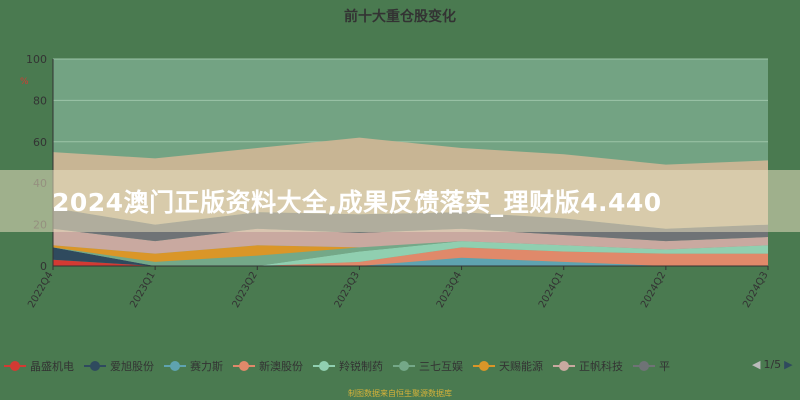  Describe the element at coordinates (551, 290) in the screenshot. I see `x-tick-label: 2024Q1` at that location.